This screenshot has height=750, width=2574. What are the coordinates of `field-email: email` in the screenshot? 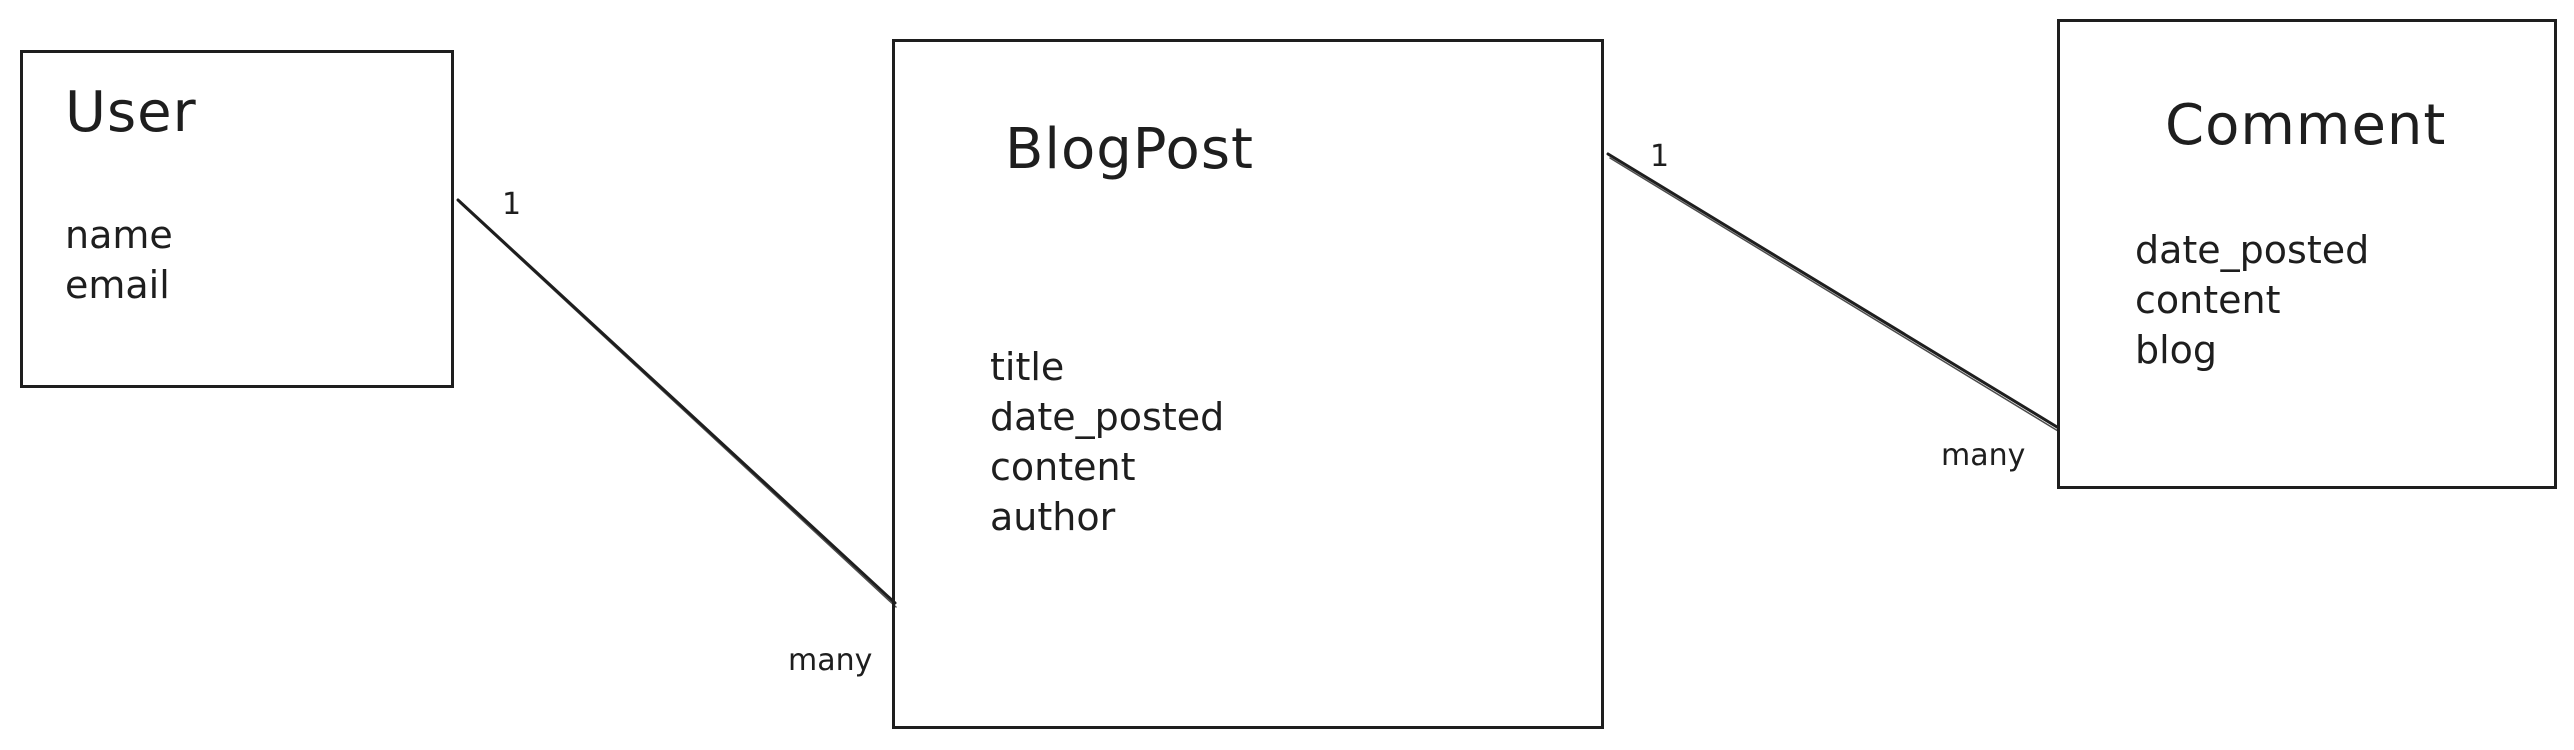 It's located at (117, 285).